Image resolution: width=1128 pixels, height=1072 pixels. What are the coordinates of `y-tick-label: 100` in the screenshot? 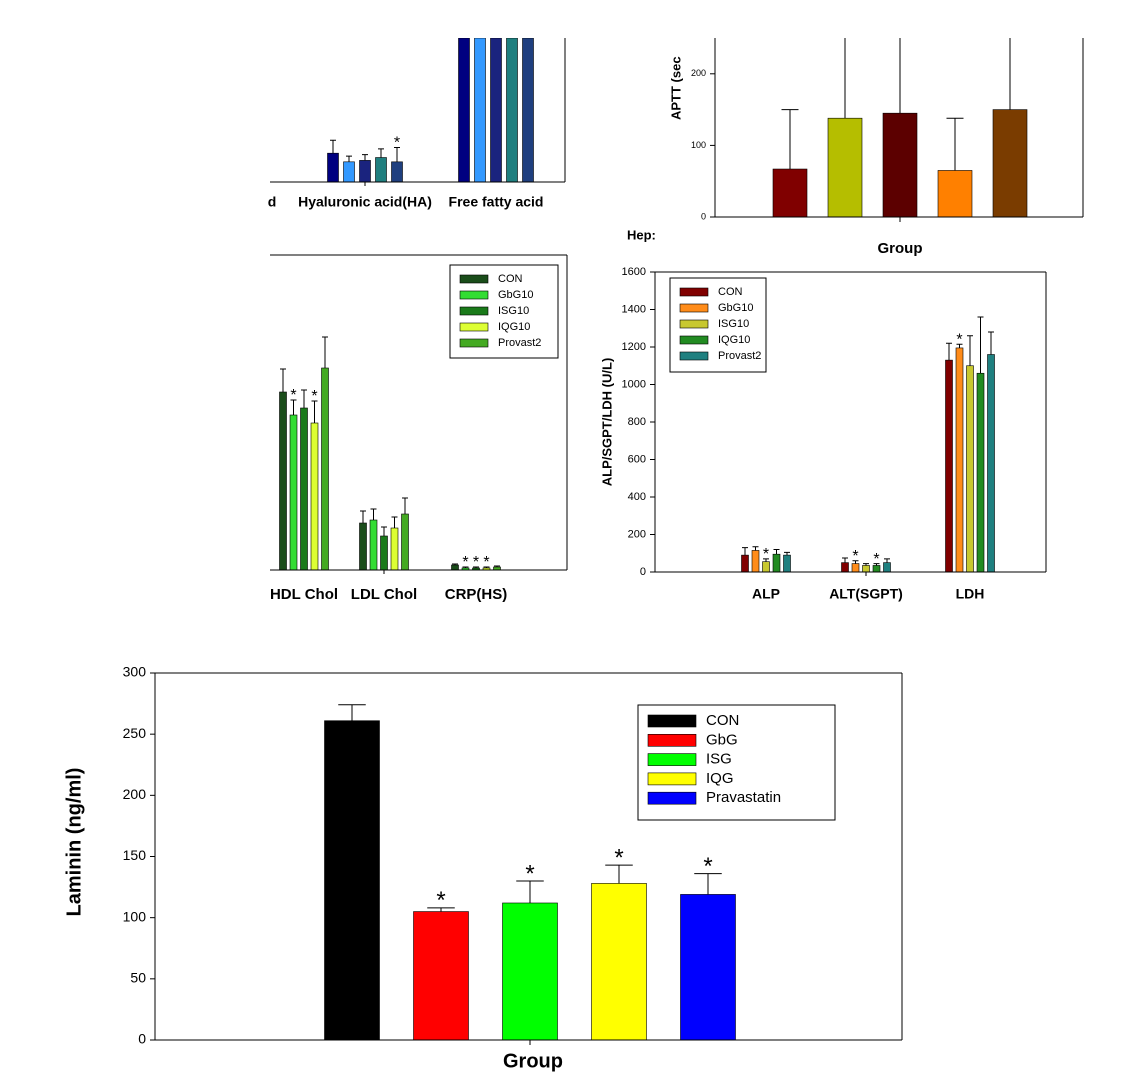 It's located at (698, 145).